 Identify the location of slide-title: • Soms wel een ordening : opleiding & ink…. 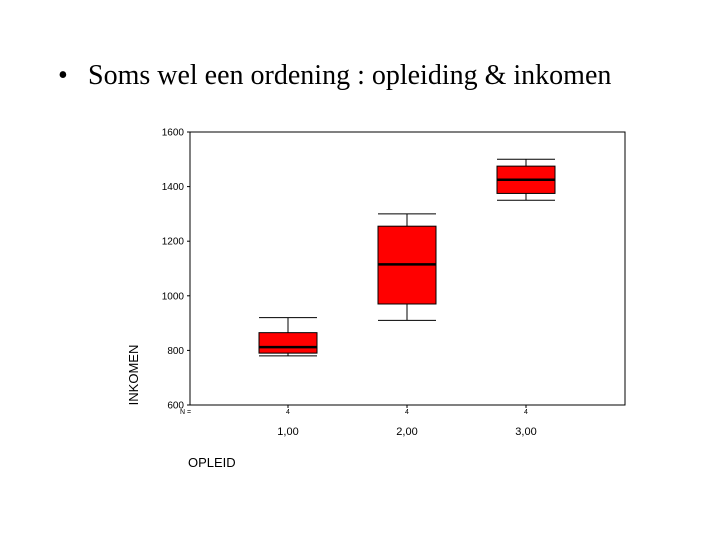
(334, 76).